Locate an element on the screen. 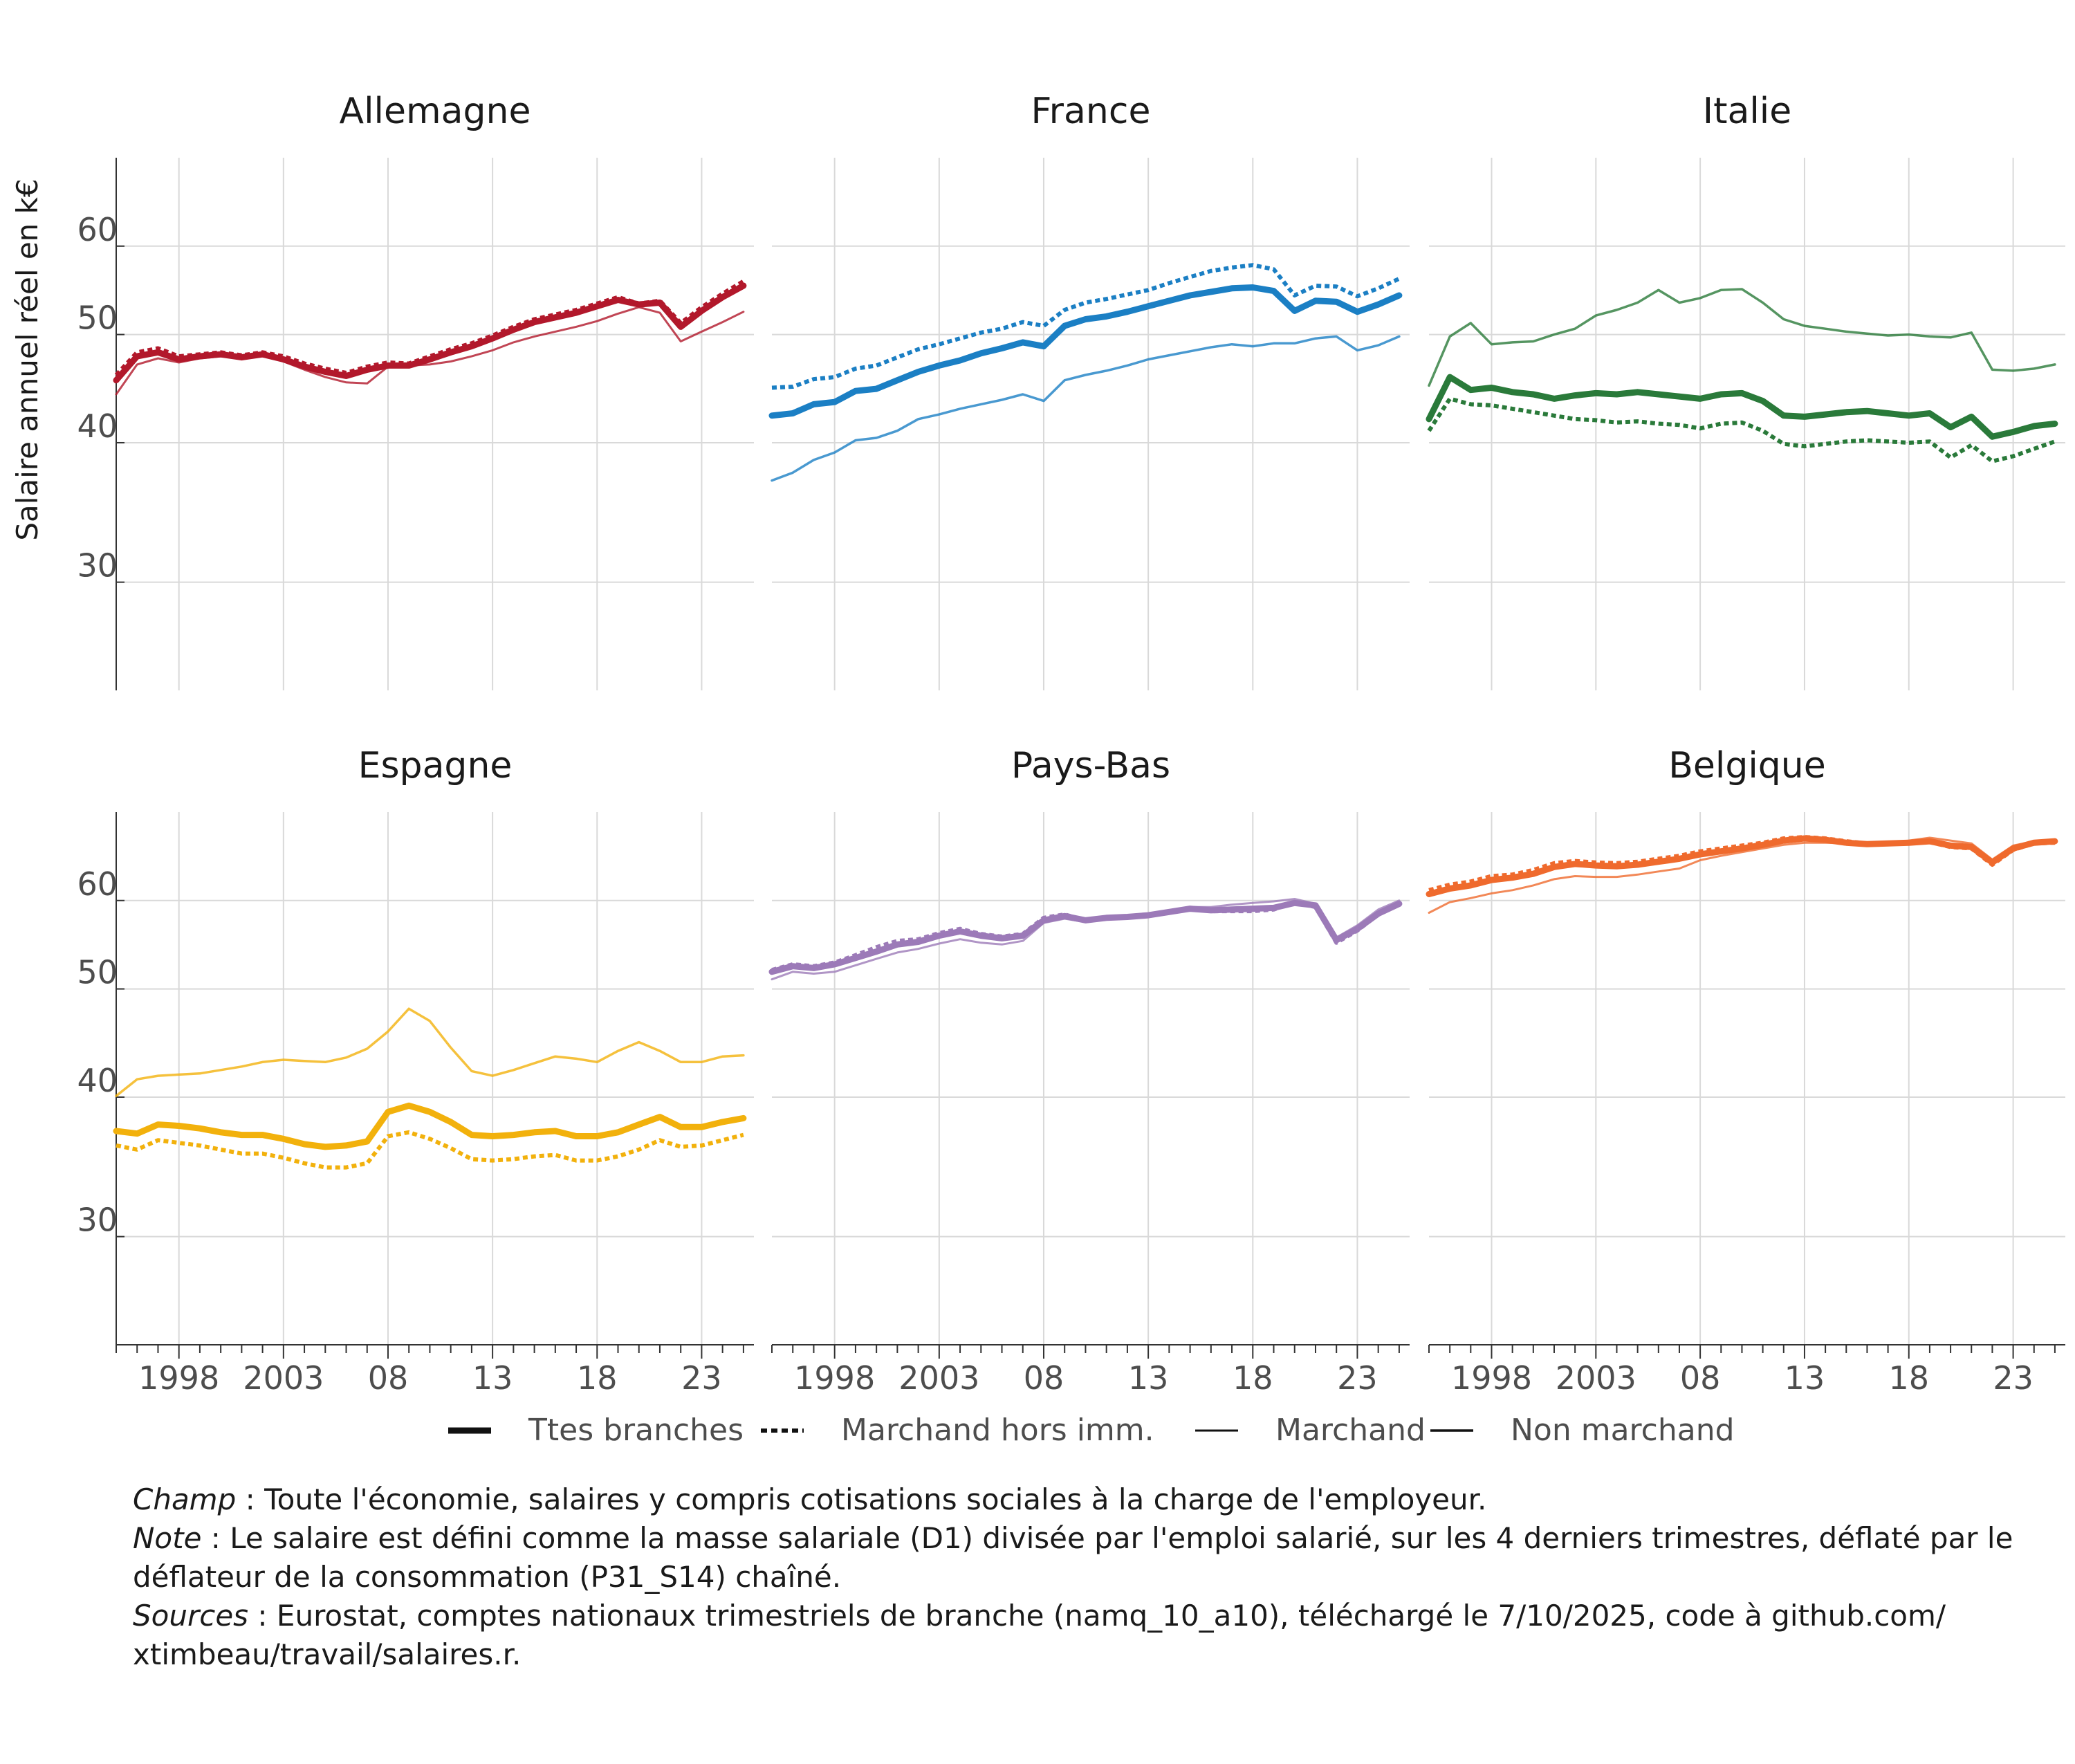  panel-italie: Italie is located at coordinates (1745, 390).